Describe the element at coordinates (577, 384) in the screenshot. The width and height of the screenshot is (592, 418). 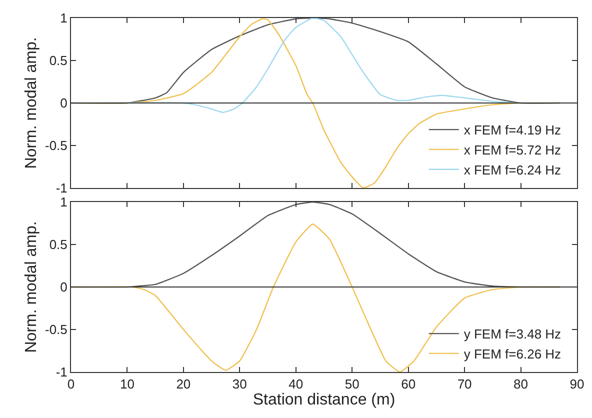
I see `x-tick-label: 90` at that location.